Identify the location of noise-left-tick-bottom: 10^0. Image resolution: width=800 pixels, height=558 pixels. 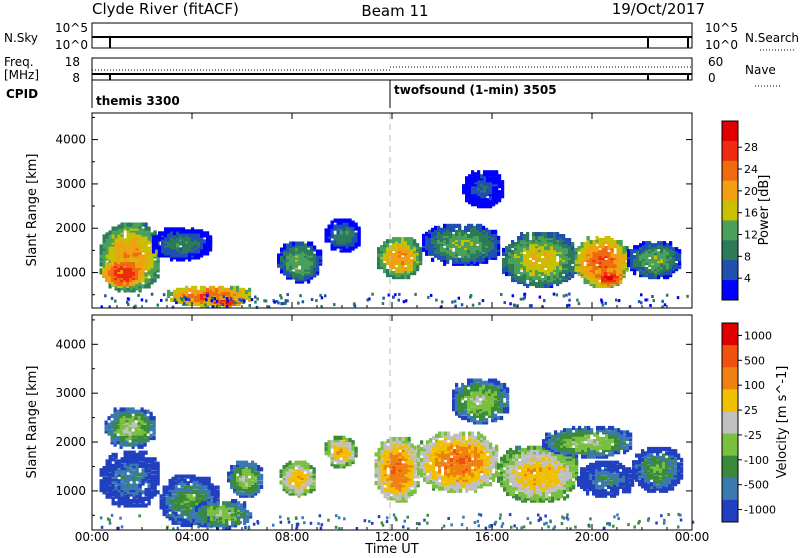
(71, 45).